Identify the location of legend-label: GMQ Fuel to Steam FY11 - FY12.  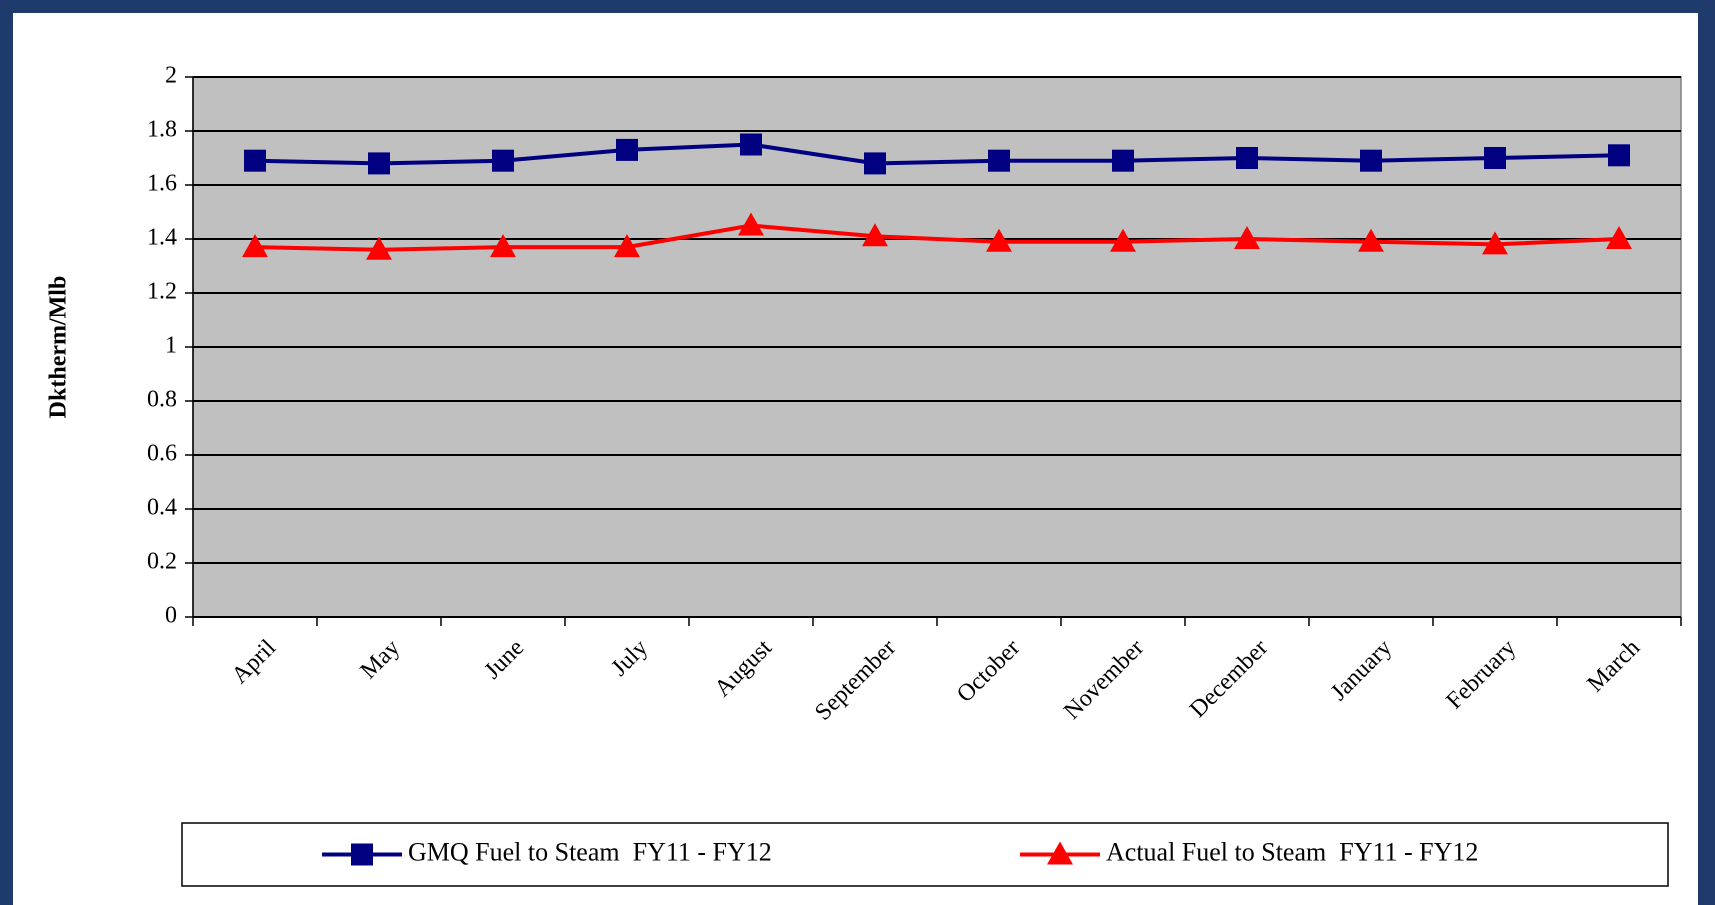
(590, 851).